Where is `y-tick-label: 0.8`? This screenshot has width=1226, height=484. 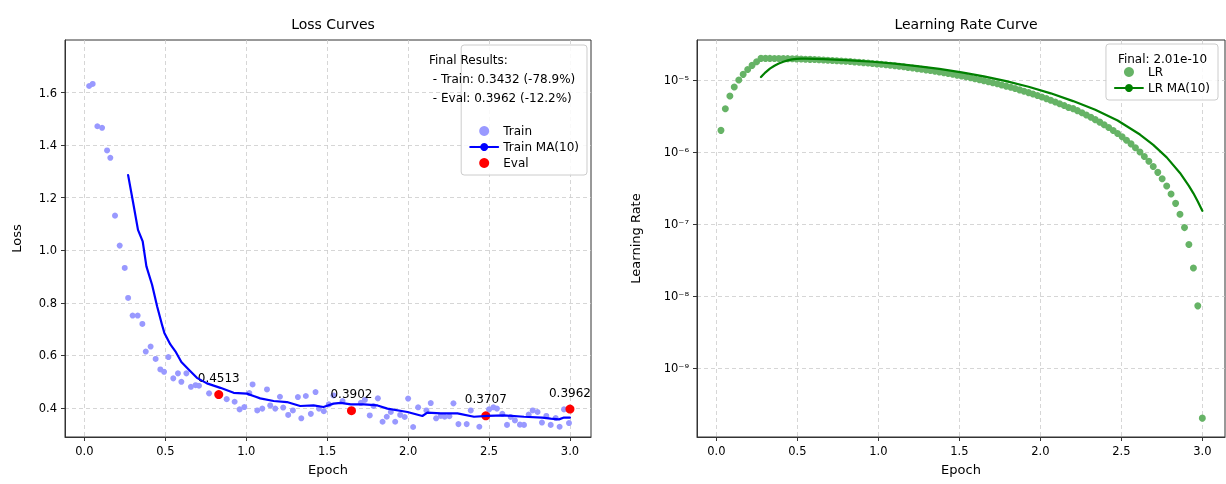
y-tick-label: 0.8 is located at coordinates (47, 302).